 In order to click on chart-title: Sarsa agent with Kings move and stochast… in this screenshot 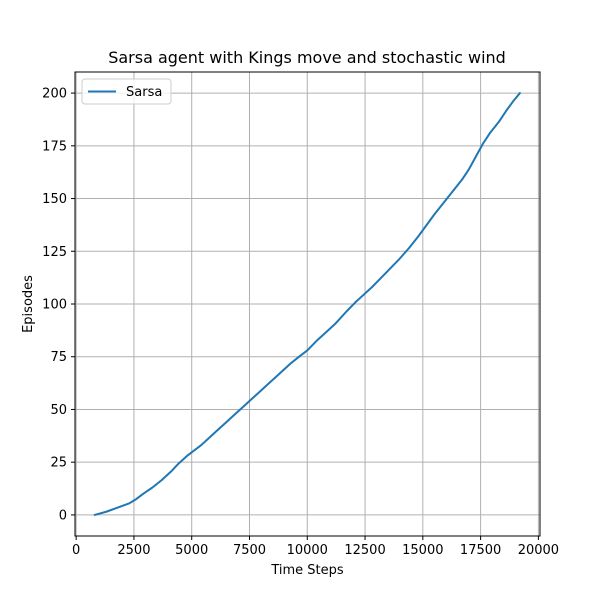, I will do `click(307, 57)`.